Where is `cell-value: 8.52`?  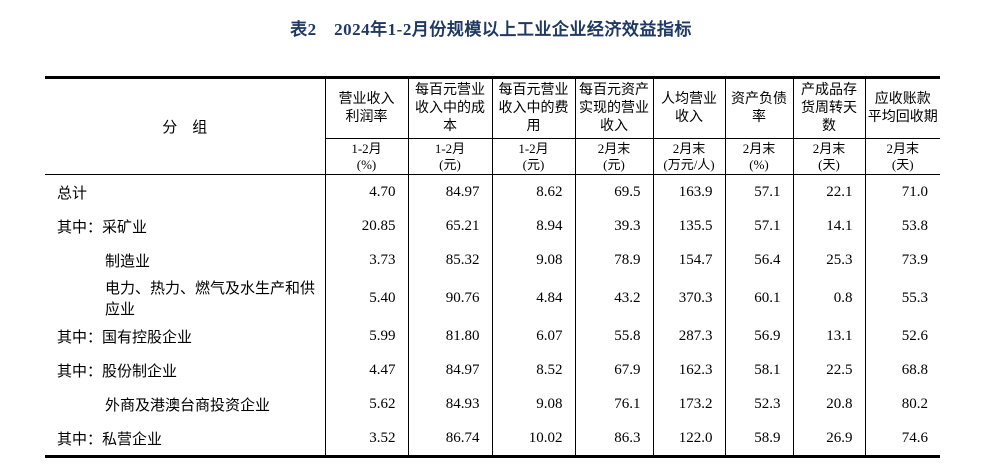 cell-value: 8.52 is located at coordinates (533, 370).